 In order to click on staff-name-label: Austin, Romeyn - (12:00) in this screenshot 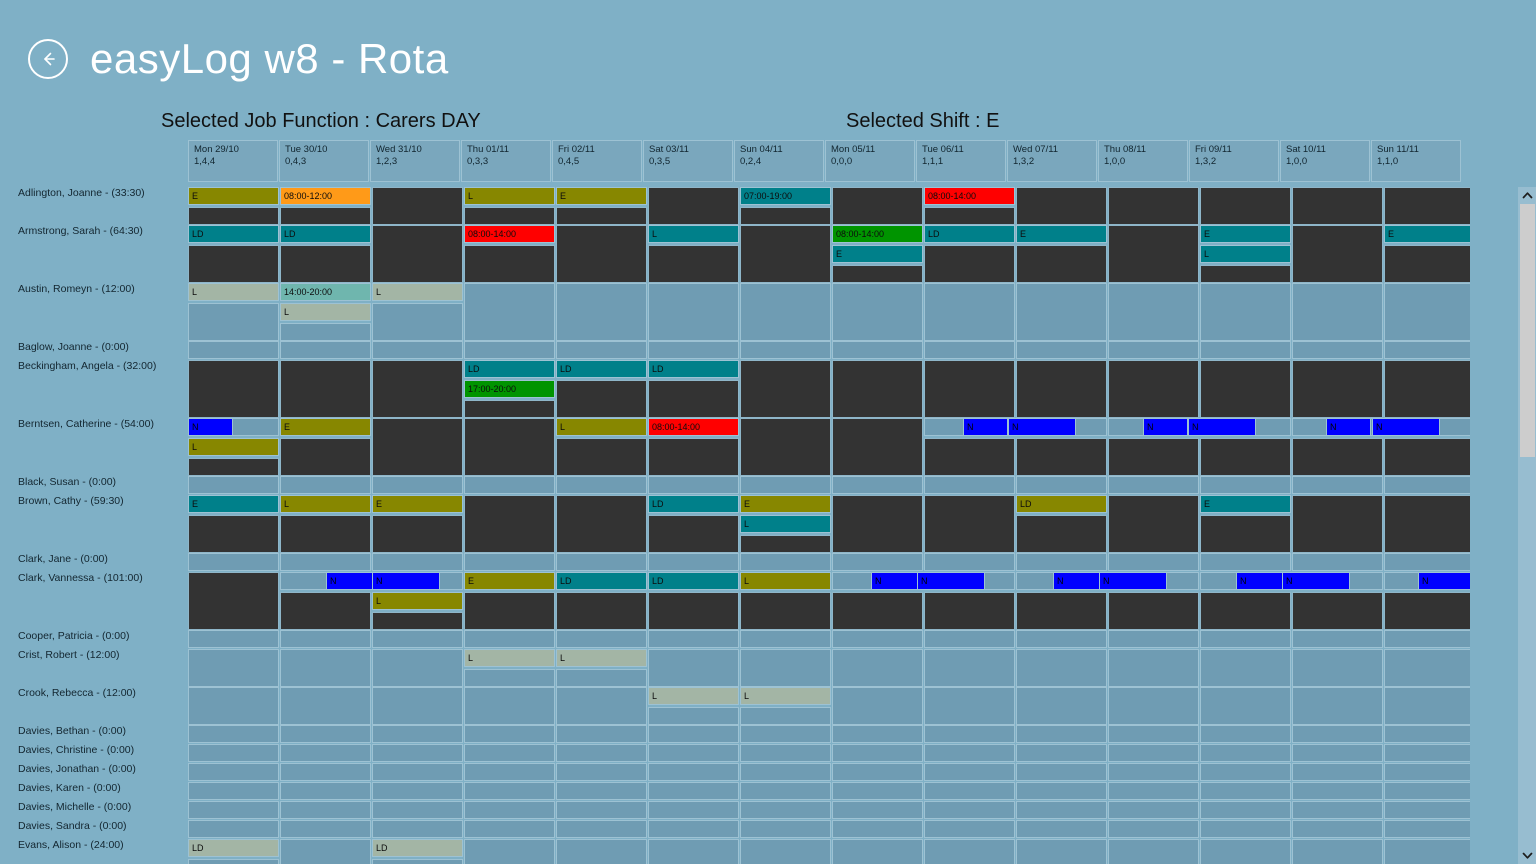, I will do `click(76, 289)`.